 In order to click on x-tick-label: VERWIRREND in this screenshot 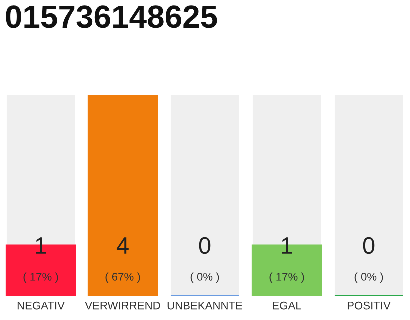, I will do `click(122, 306)`.